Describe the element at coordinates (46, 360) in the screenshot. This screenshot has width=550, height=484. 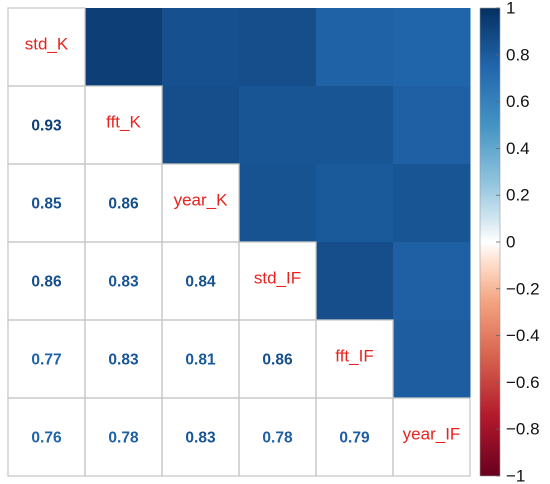
I see `coefficient-label: 0.77` at that location.